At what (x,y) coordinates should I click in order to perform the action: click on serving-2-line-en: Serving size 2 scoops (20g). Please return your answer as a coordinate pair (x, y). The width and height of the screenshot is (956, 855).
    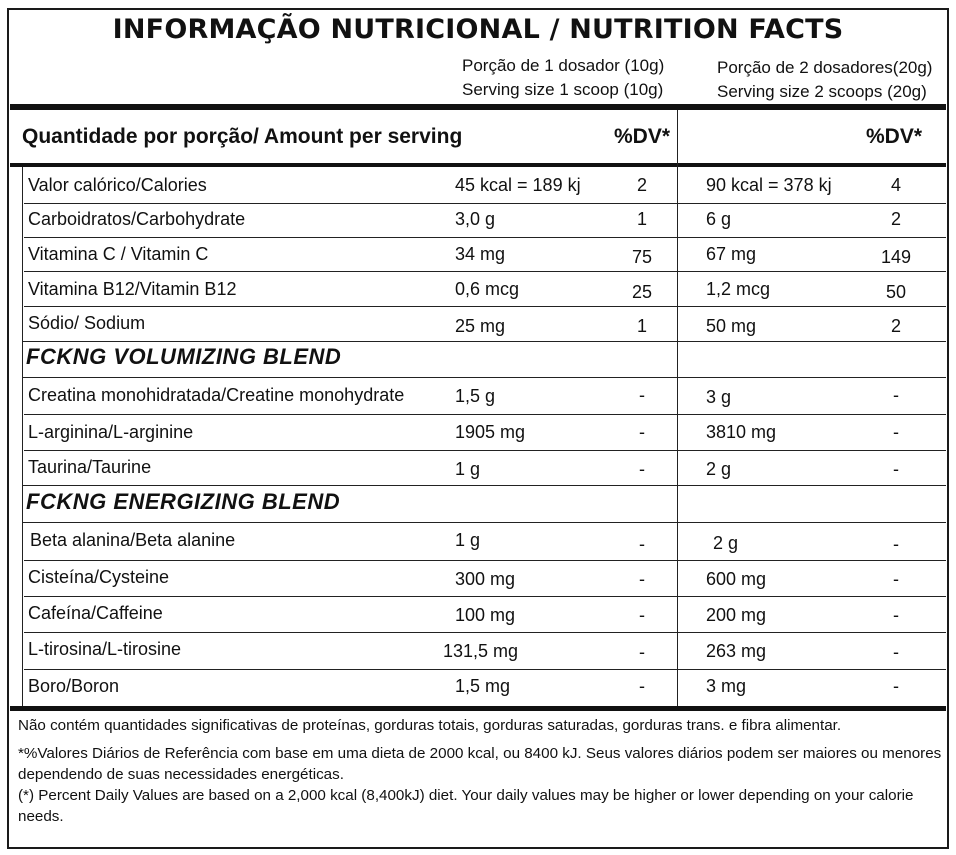
    Looking at the image, I should click on (822, 91).